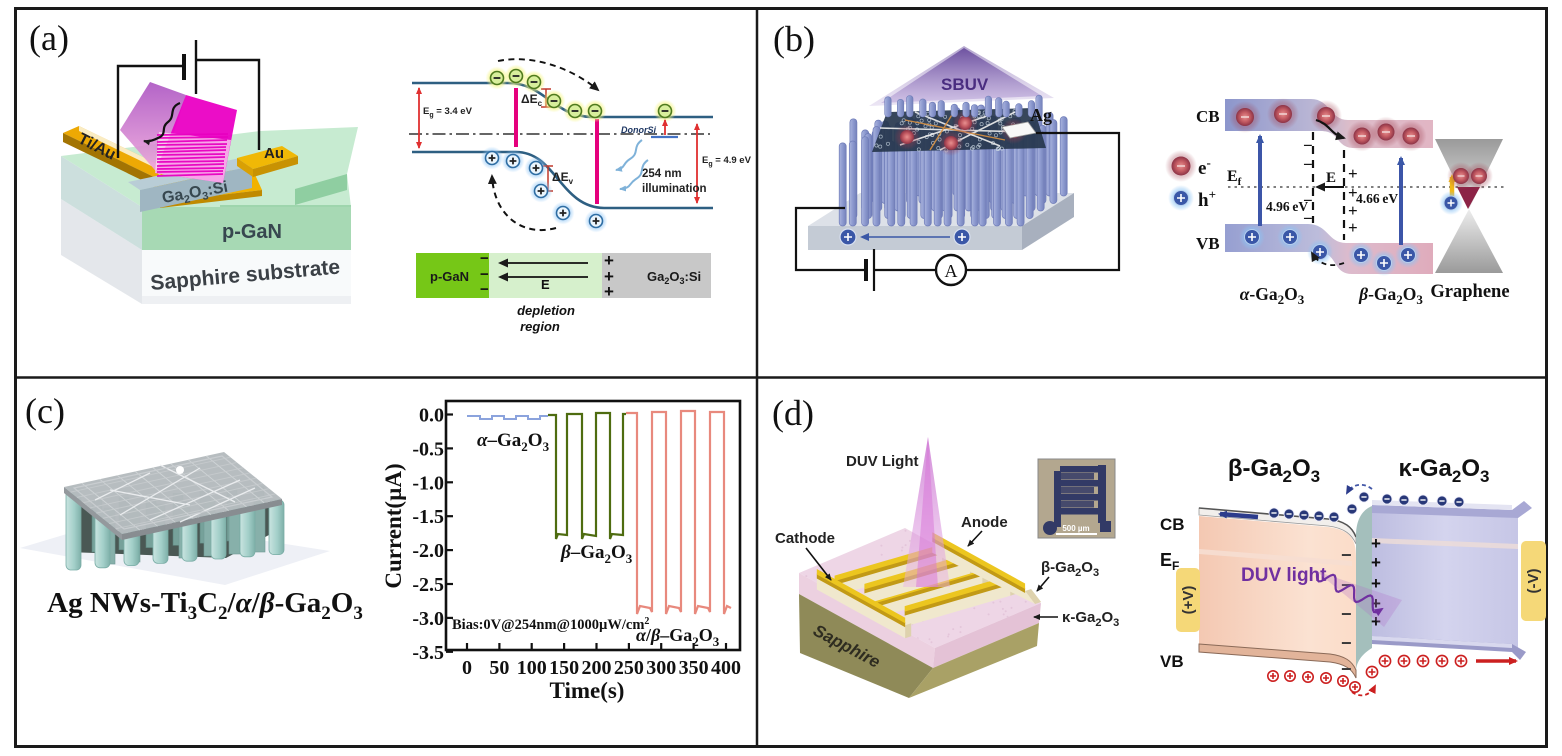  Describe the element at coordinates (540, 326) in the screenshot. I see `svg-text: region` at that location.